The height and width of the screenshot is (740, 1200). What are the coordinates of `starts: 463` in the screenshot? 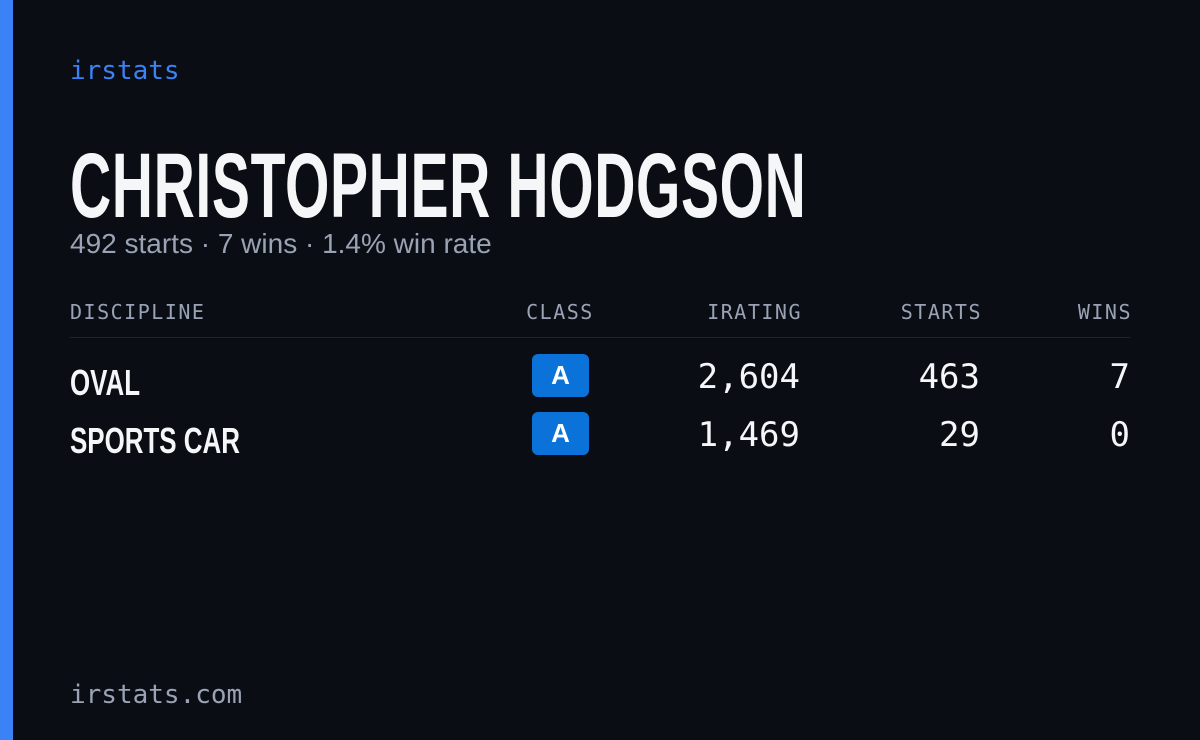 It's located at (949, 377).